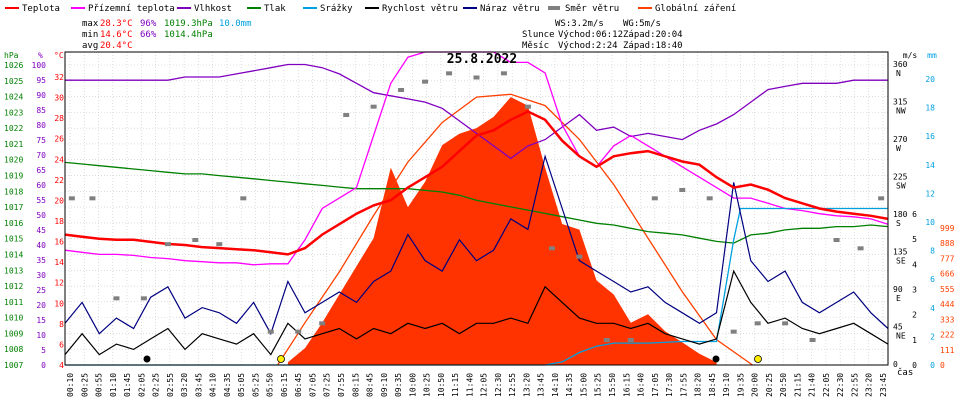  Describe the element at coordinates (669, 385) in the screenshot. I see `x-tick: 17:30` at that location.